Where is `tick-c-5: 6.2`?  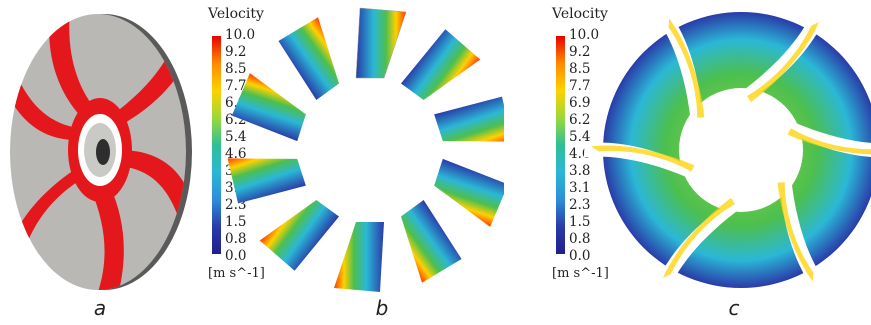
tick-c-5: 6.2 is located at coordinates (580, 120).